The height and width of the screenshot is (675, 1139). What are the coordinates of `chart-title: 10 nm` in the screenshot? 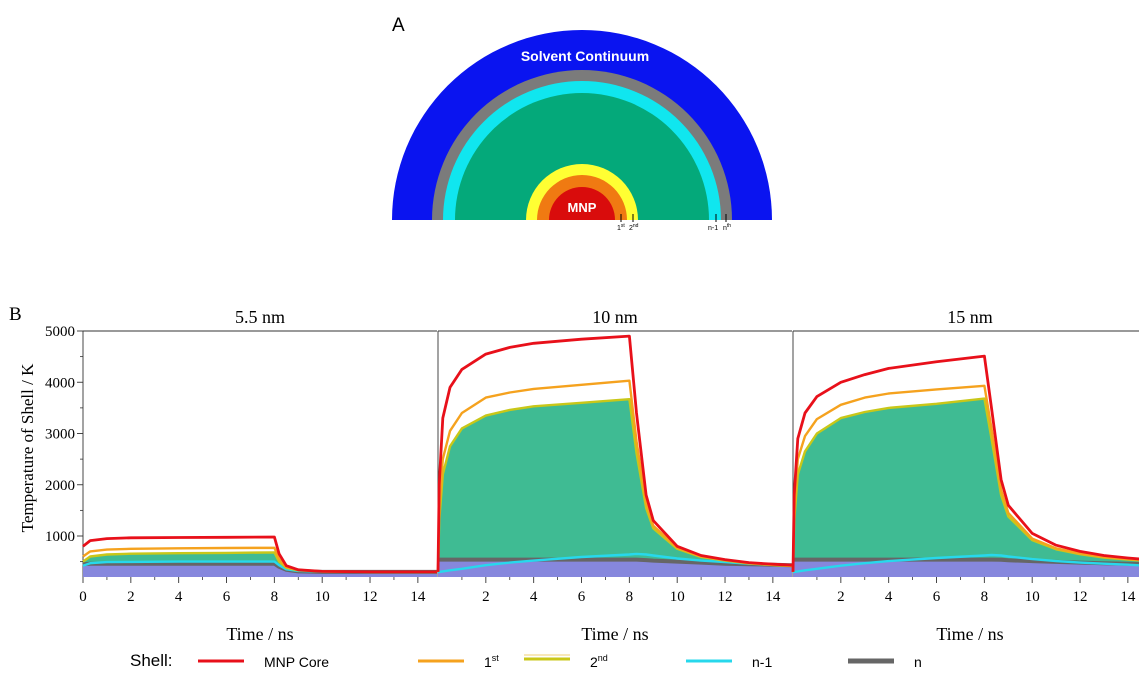 It's located at (615, 317).